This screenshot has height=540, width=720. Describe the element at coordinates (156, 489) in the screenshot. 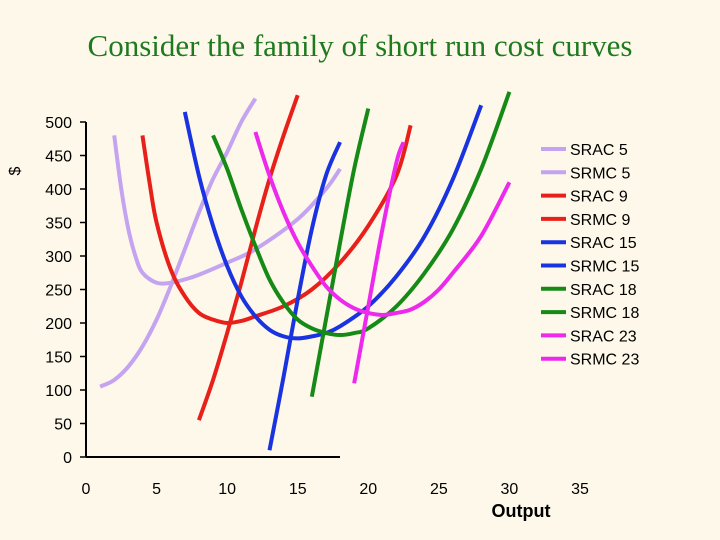

I see `x-tick-label: 5` at that location.